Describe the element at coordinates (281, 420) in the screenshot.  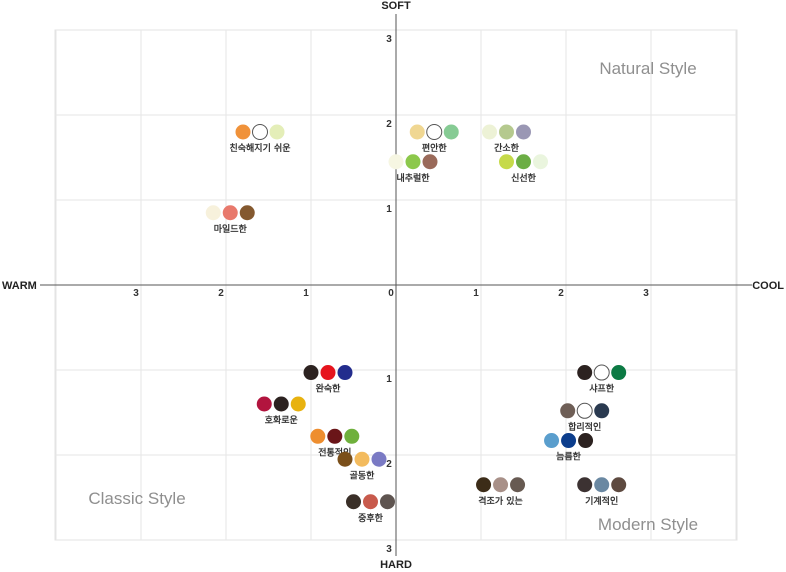
I see `keyword-label: 호화로운` at that location.